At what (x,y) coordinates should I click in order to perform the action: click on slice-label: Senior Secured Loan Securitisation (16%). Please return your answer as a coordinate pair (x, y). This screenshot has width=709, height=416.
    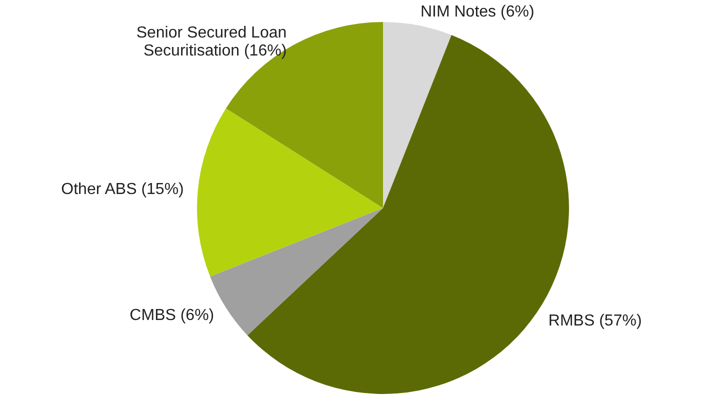
    Looking at the image, I should click on (211, 42).